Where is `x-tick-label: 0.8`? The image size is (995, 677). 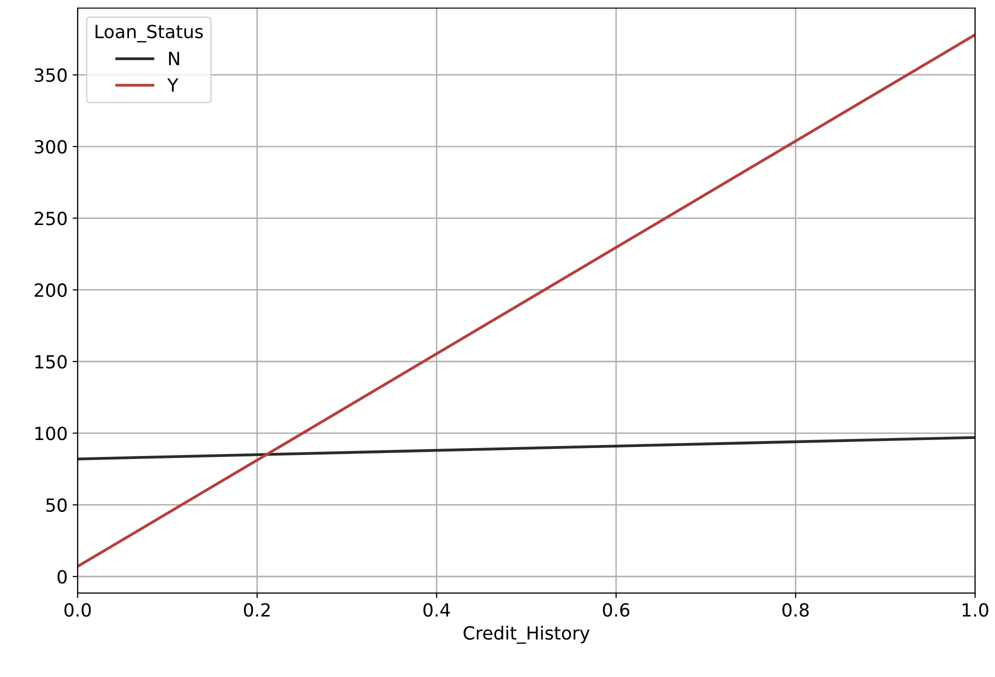 x-tick-label: 0.8 is located at coordinates (795, 610).